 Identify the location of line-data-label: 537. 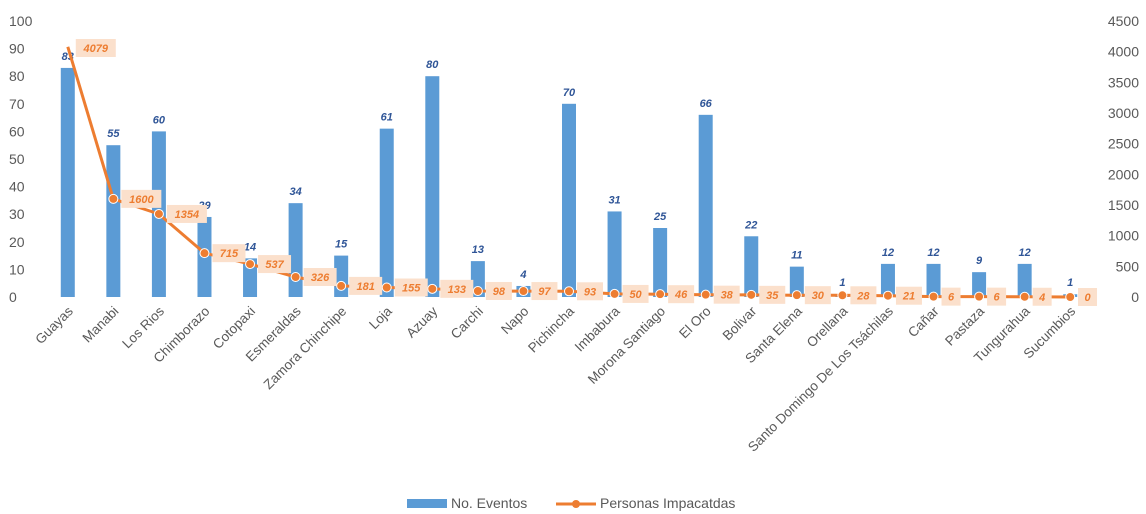
(275, 264).